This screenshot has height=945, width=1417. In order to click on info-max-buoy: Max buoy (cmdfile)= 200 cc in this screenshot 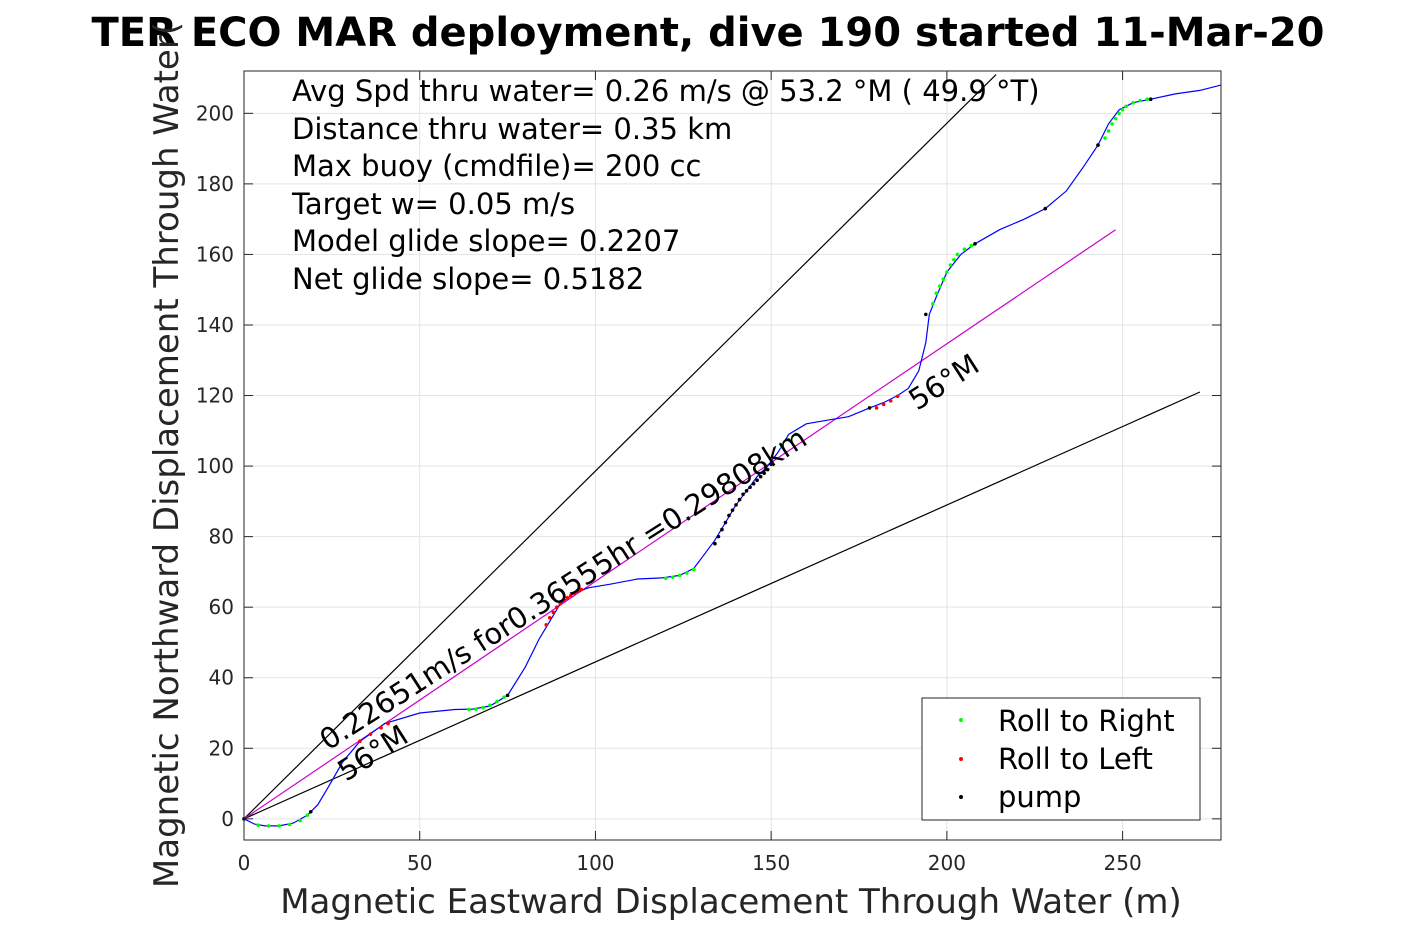, I will do `click(496, 166)`.